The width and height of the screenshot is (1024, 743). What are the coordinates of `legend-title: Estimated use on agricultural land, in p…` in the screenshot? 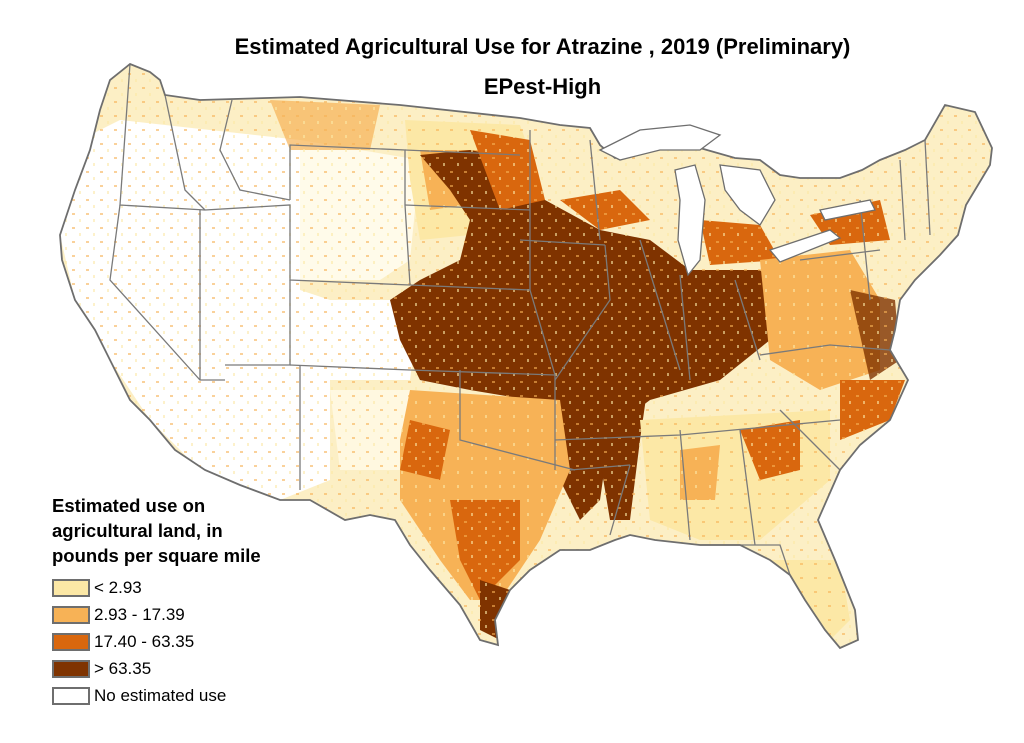 It's located at (156, 530).